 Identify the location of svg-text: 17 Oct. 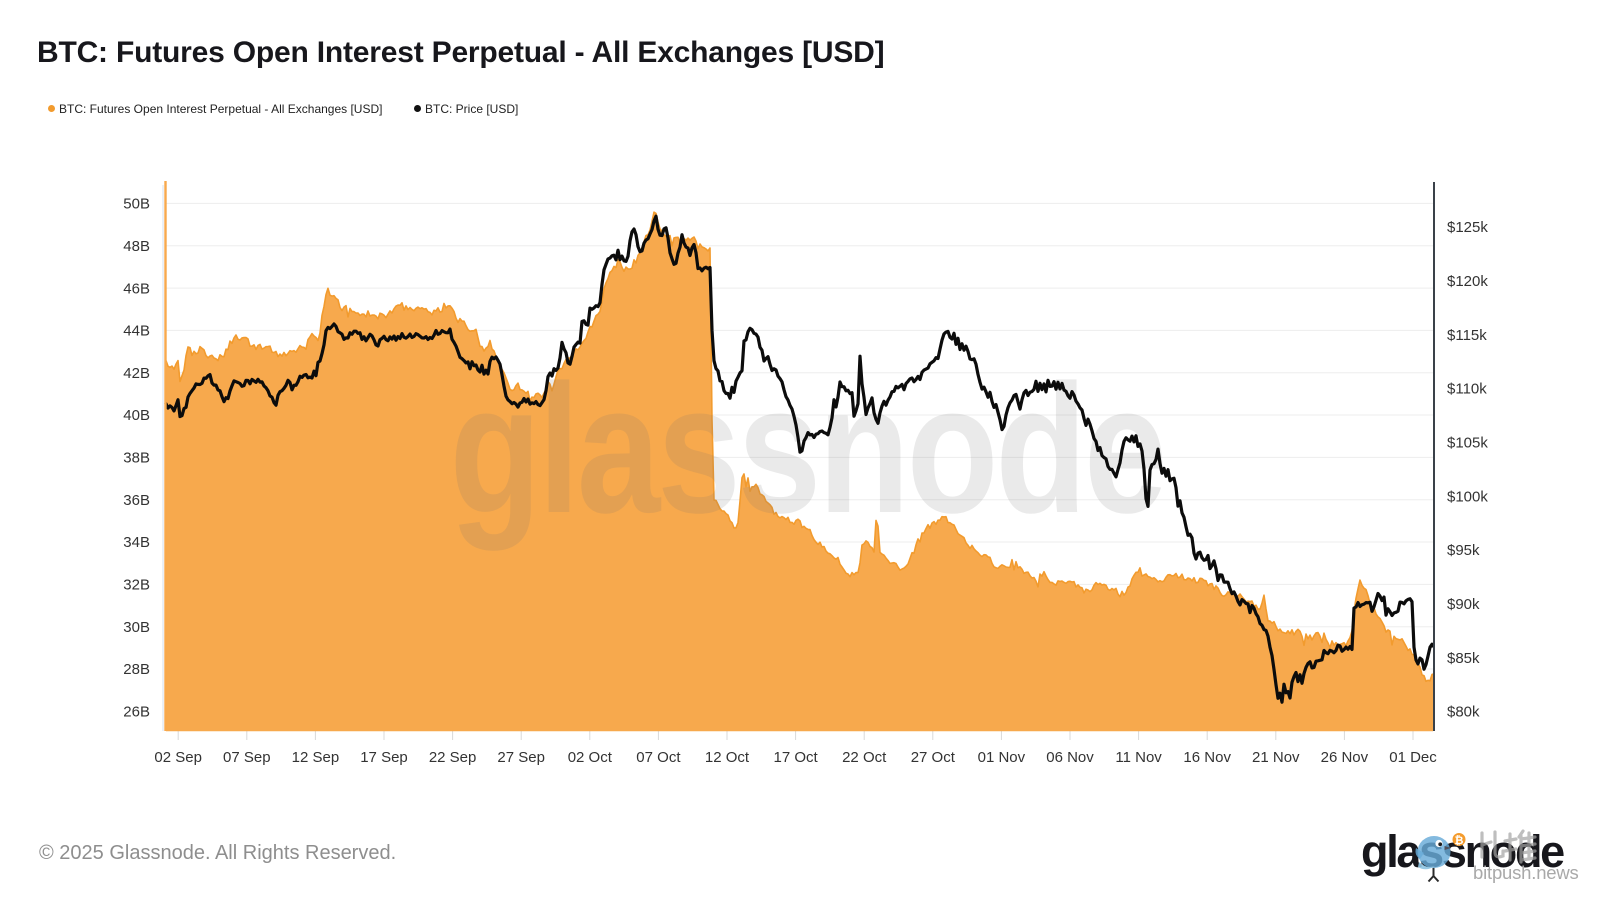
(796, 757).